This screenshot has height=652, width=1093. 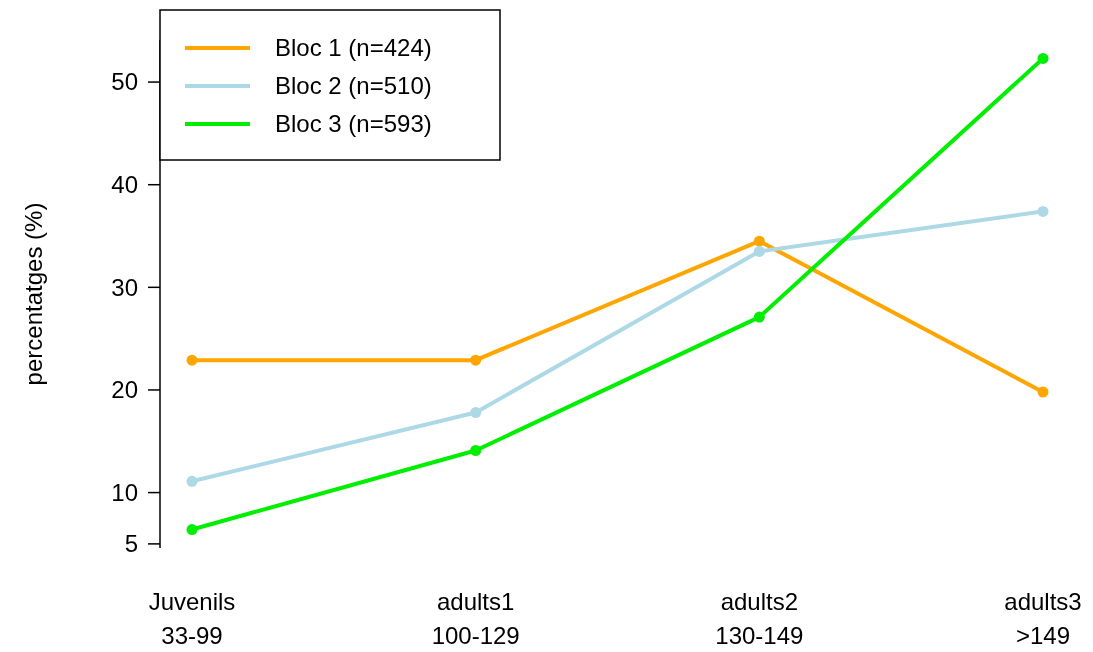 What do you see at coordinates (131, 544) in the screenshot?
I see `y-tick-label: 5` at bounding box center [131, 544].